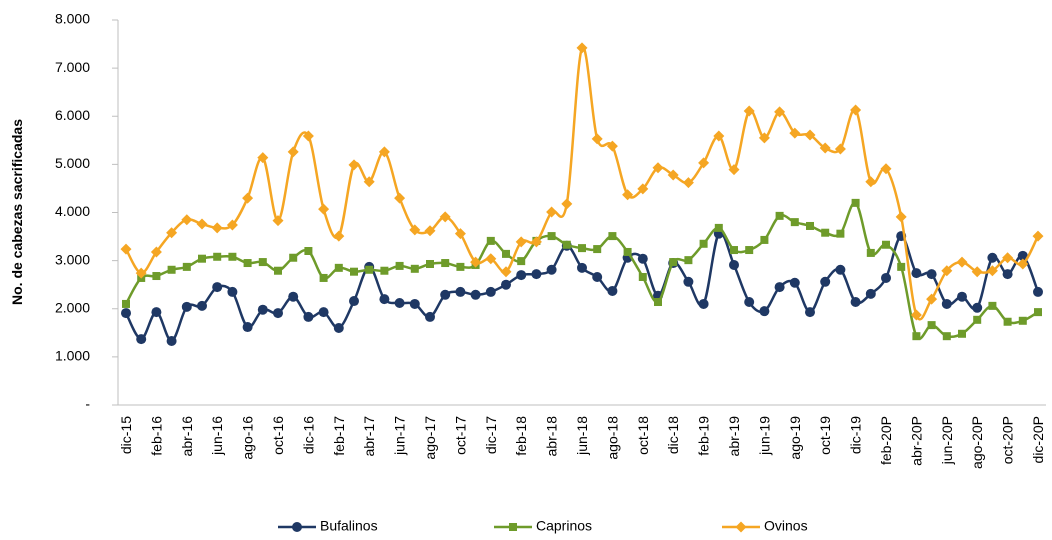 Image resolution: width=1052 pixels, height=540 pixels. I want to click on legend-item: Caprinos, so click(543, 526).